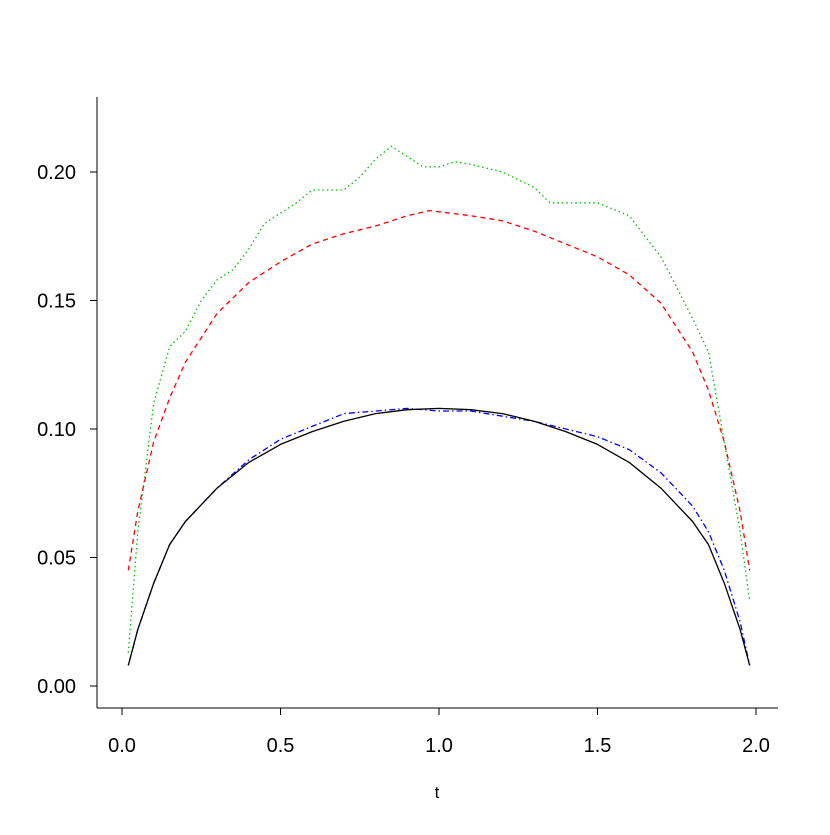 The image size is (830, 835). I want to click on x-tick-label: 2.0, so click(756, 746).